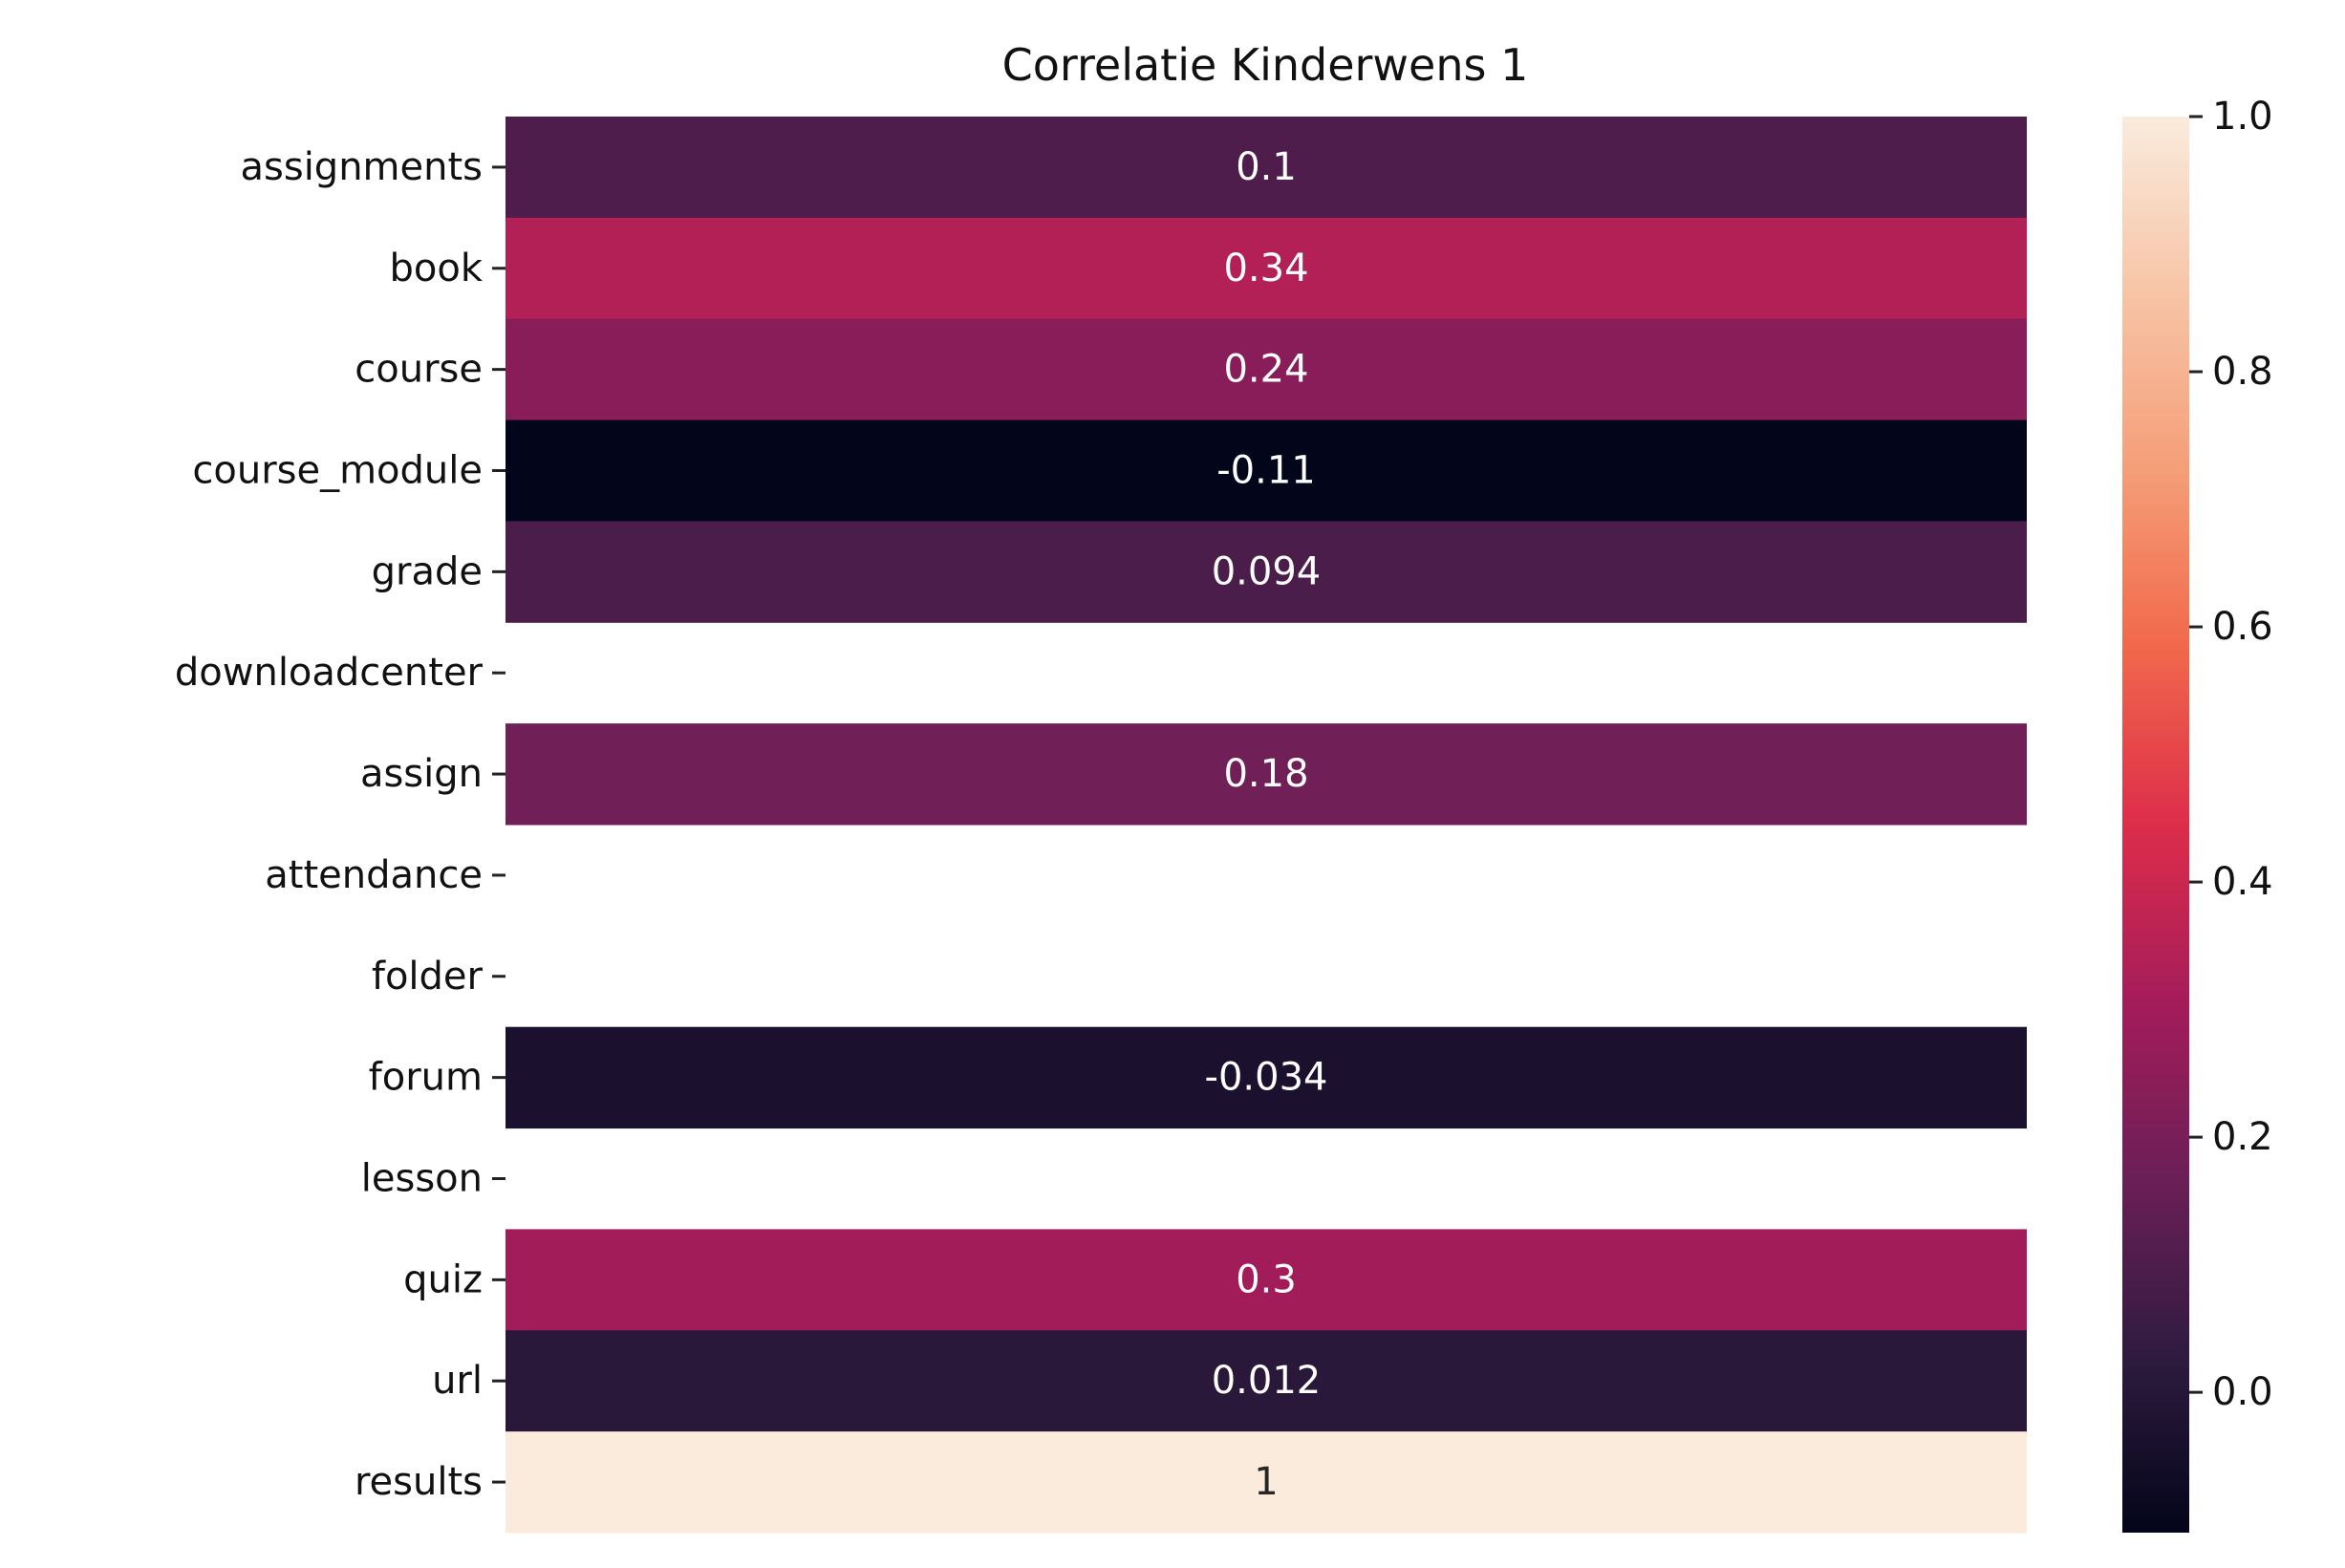 The width and height of the screenshot is (2345, 1568). Describe the element at coordinates (1265, 65) in the screenshot. I see `chart-title: Correlatie Kinderwens 1` at that location.